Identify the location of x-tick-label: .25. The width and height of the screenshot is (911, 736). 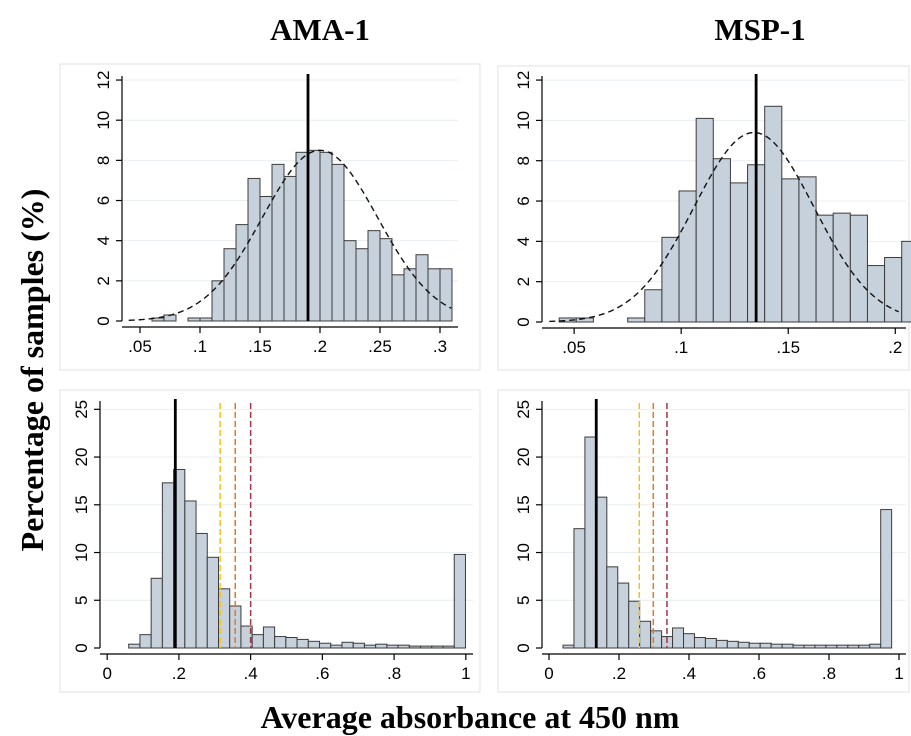
(380, 346).